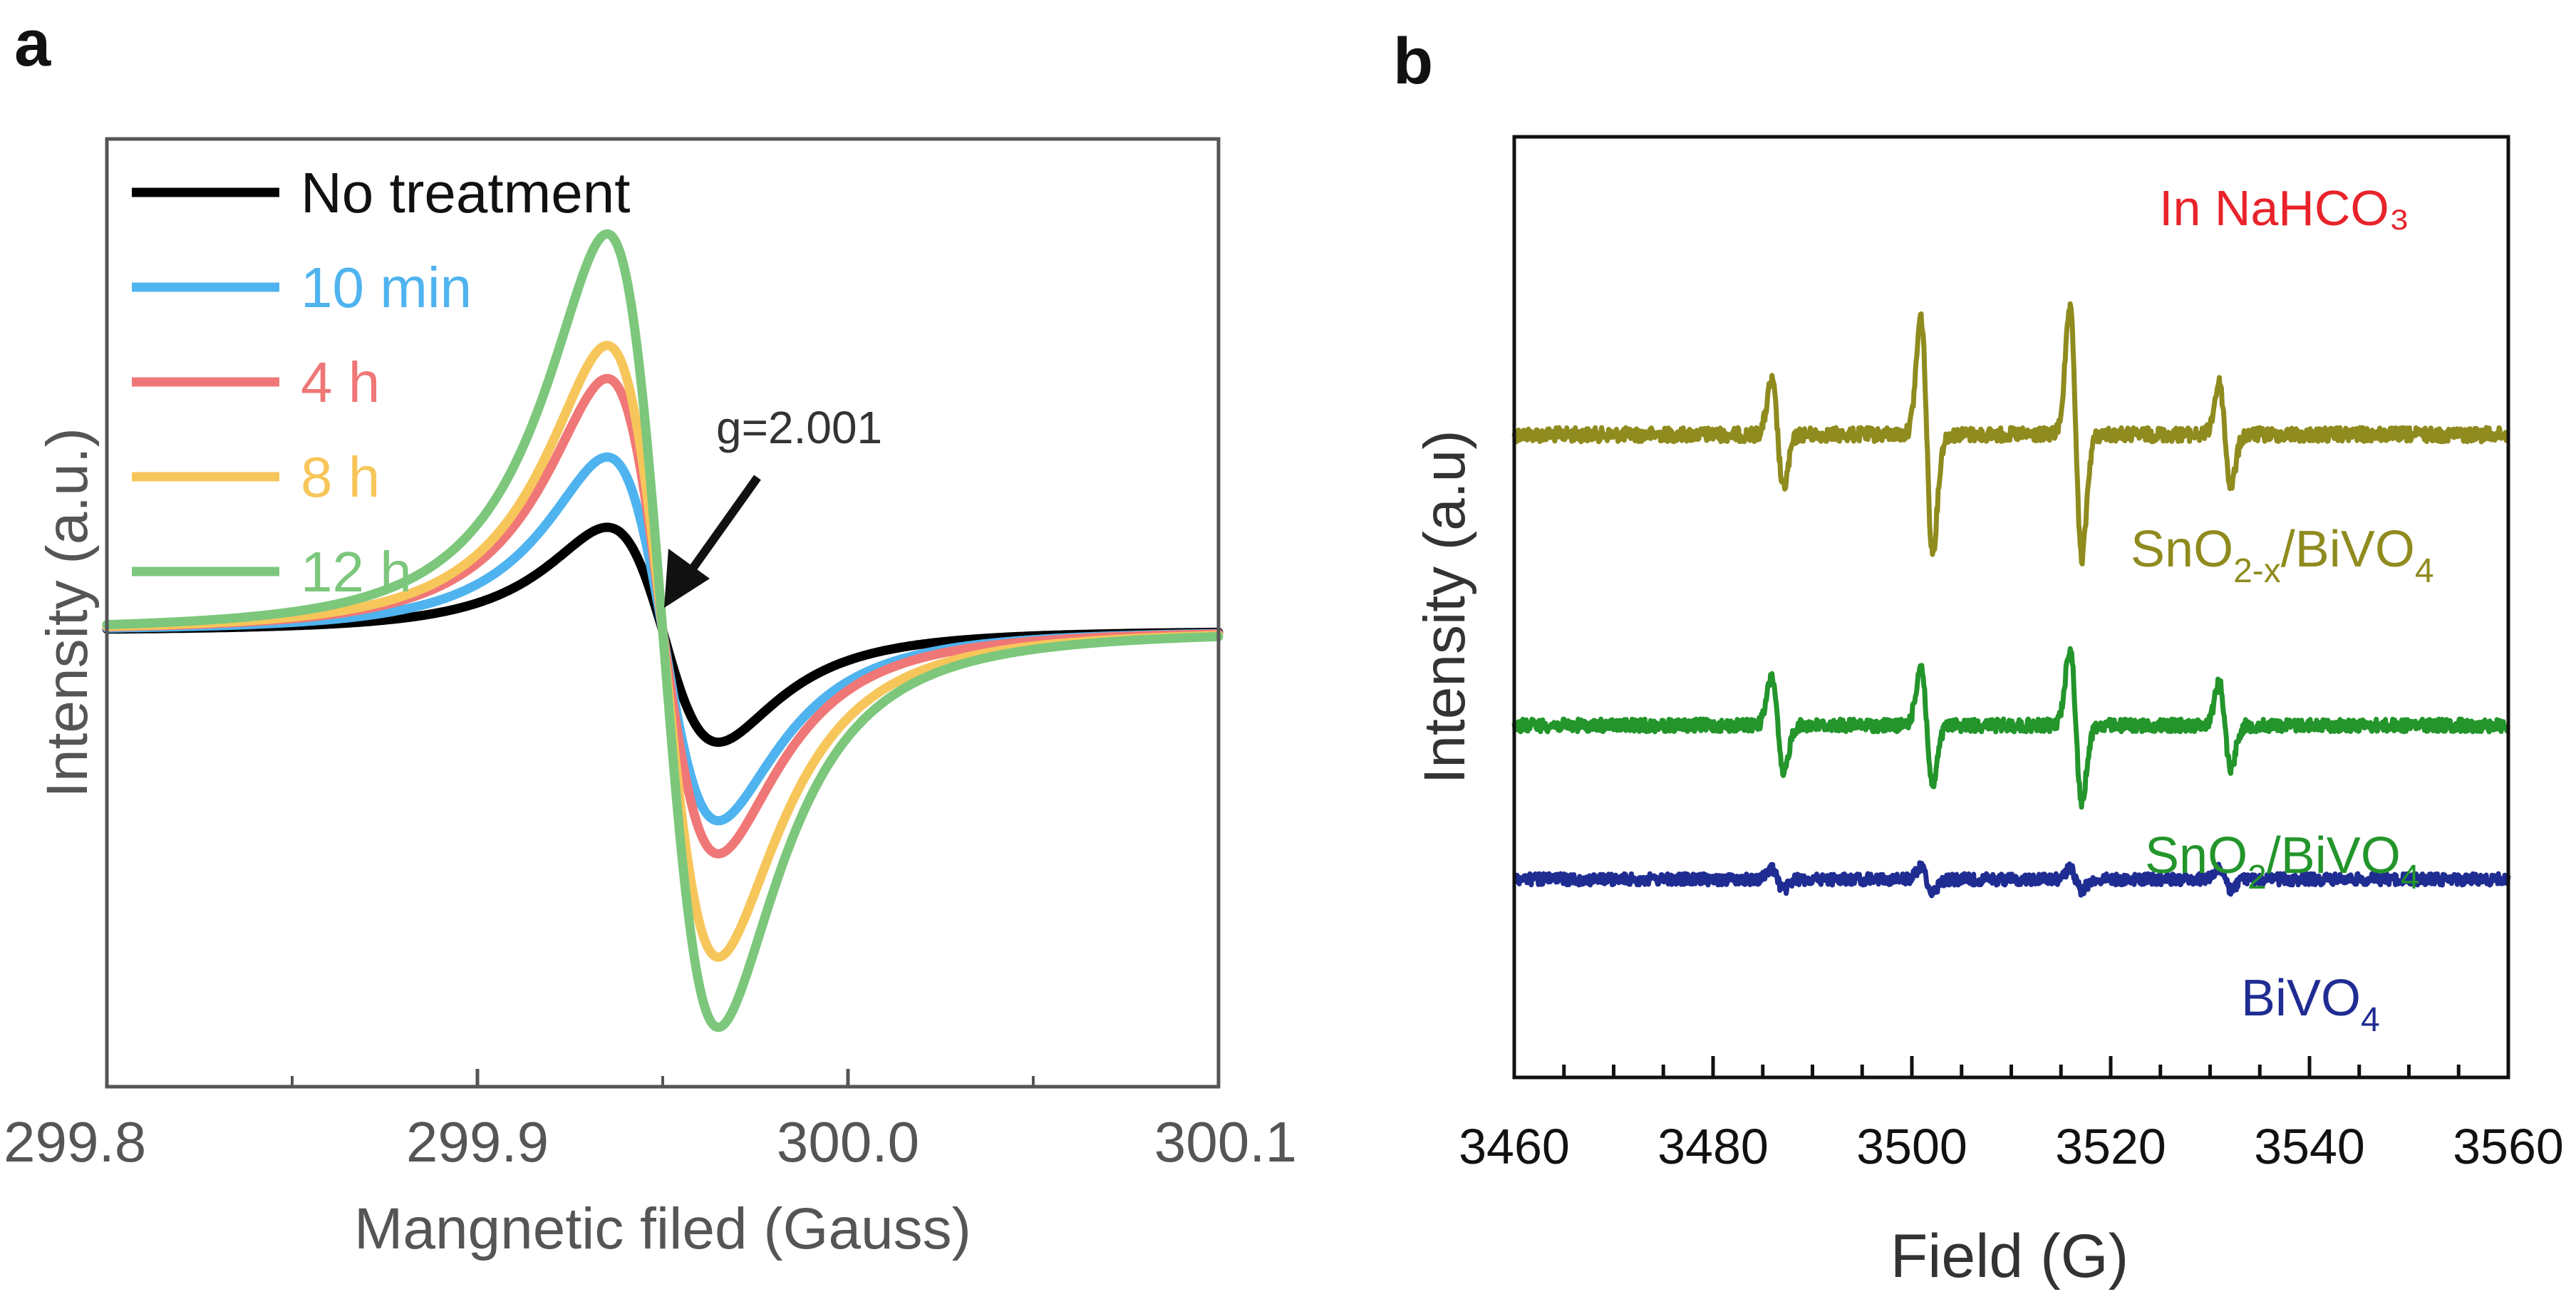 The image size is (2576, 1314). Describe the element at coordinates (2110, 1146) in the screenshot. I see `x-tick-label: 3520` at that location.